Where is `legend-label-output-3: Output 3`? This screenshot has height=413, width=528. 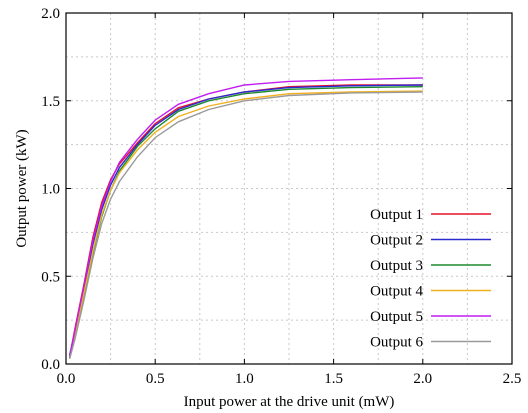
legend-label-output-3: Output 3 is located at coordinates (396, 266).